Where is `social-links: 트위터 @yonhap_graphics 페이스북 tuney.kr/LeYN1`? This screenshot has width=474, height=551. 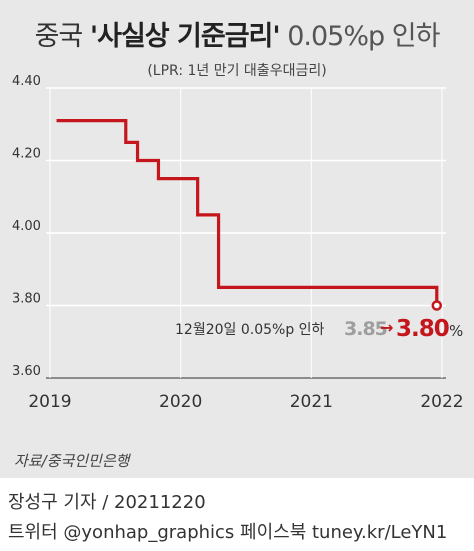
social-links: 트위터 @yonhap_graphics 페이스북 tuney.kr/LeYN1 is located at coordinates (228, 532).